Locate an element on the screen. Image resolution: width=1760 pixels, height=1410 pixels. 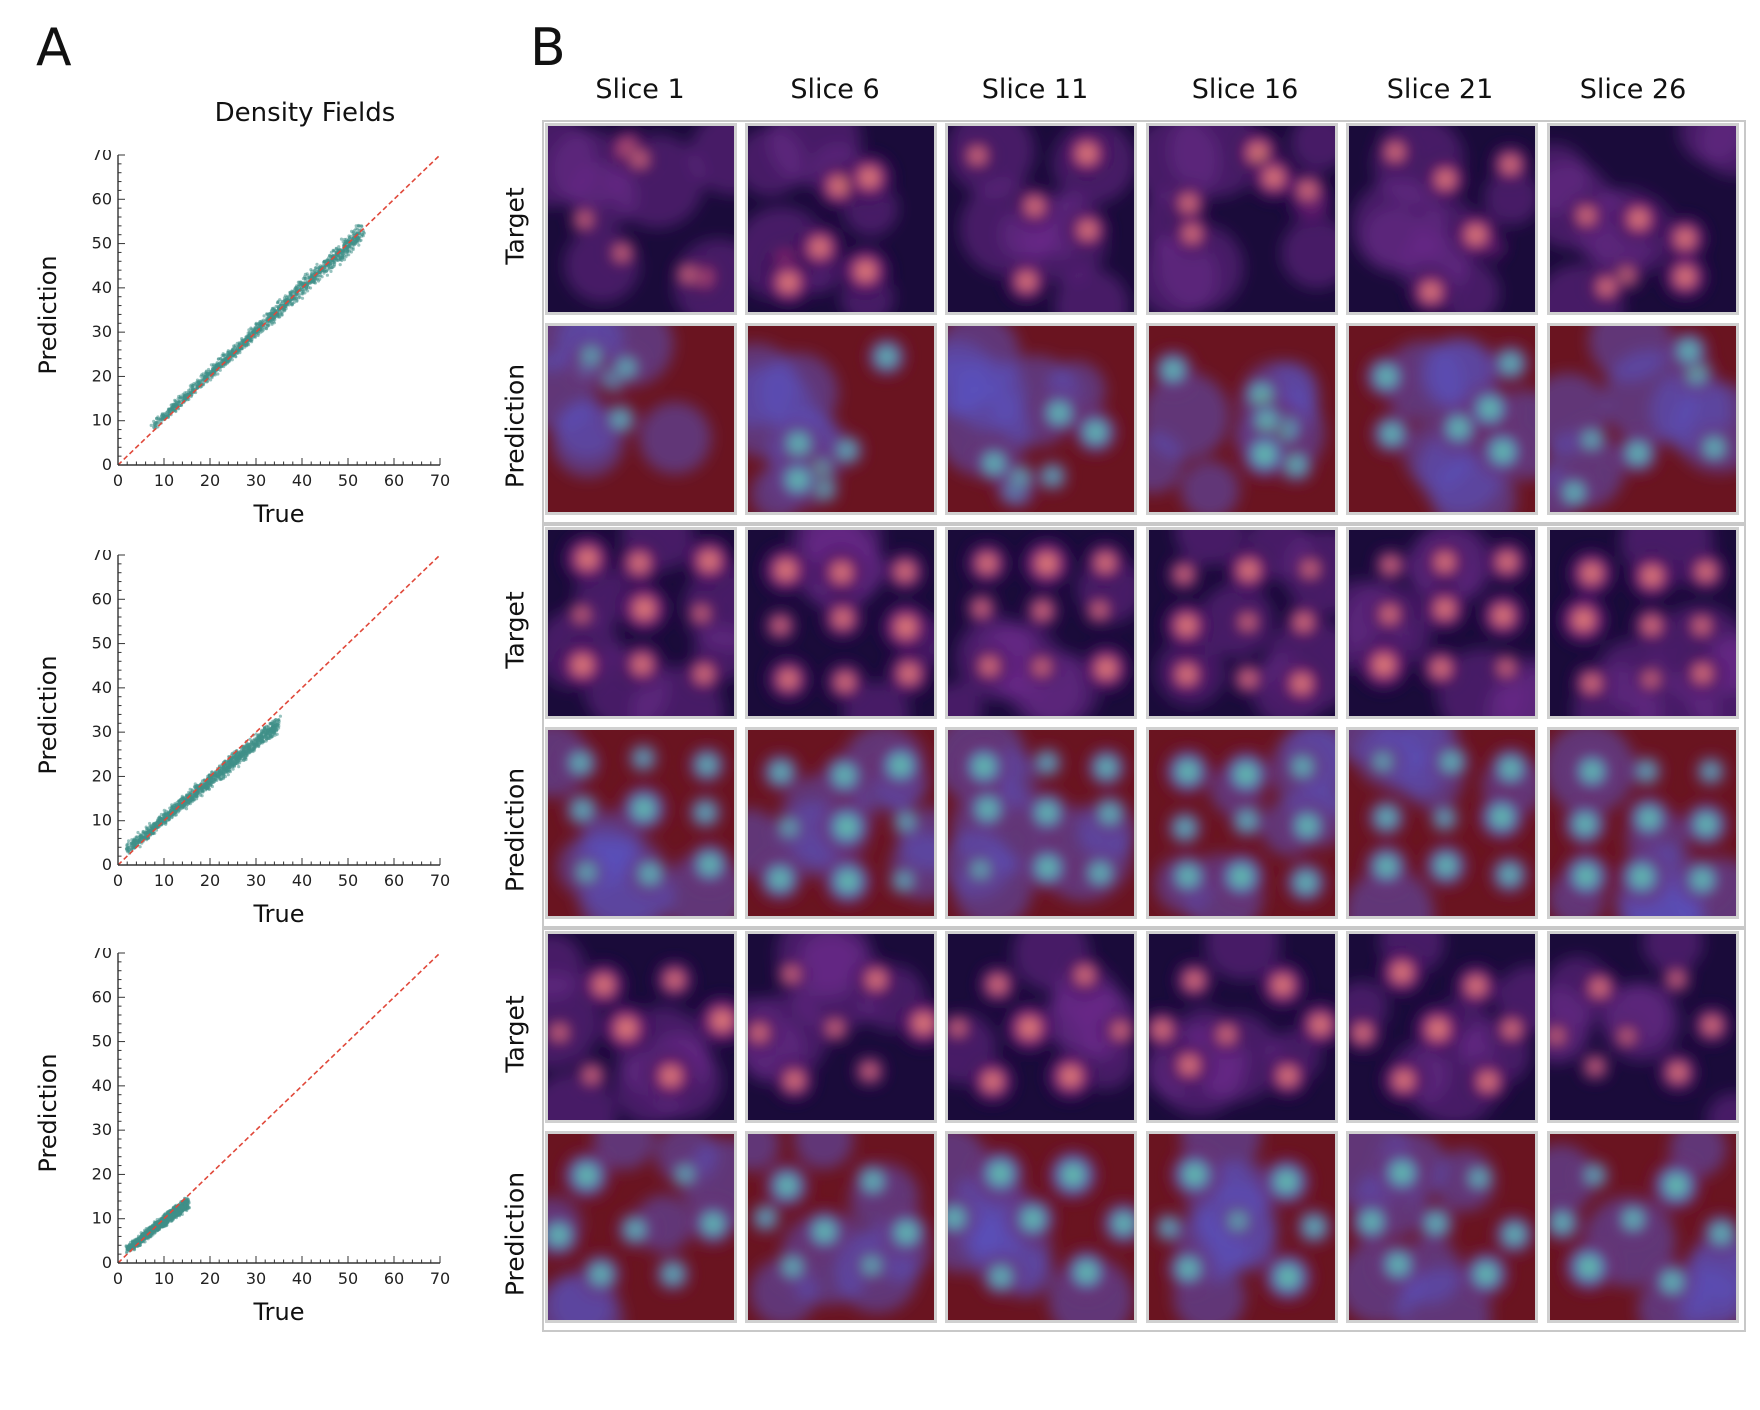
row-label-target-2: Target is located at coordinates (515, 630).